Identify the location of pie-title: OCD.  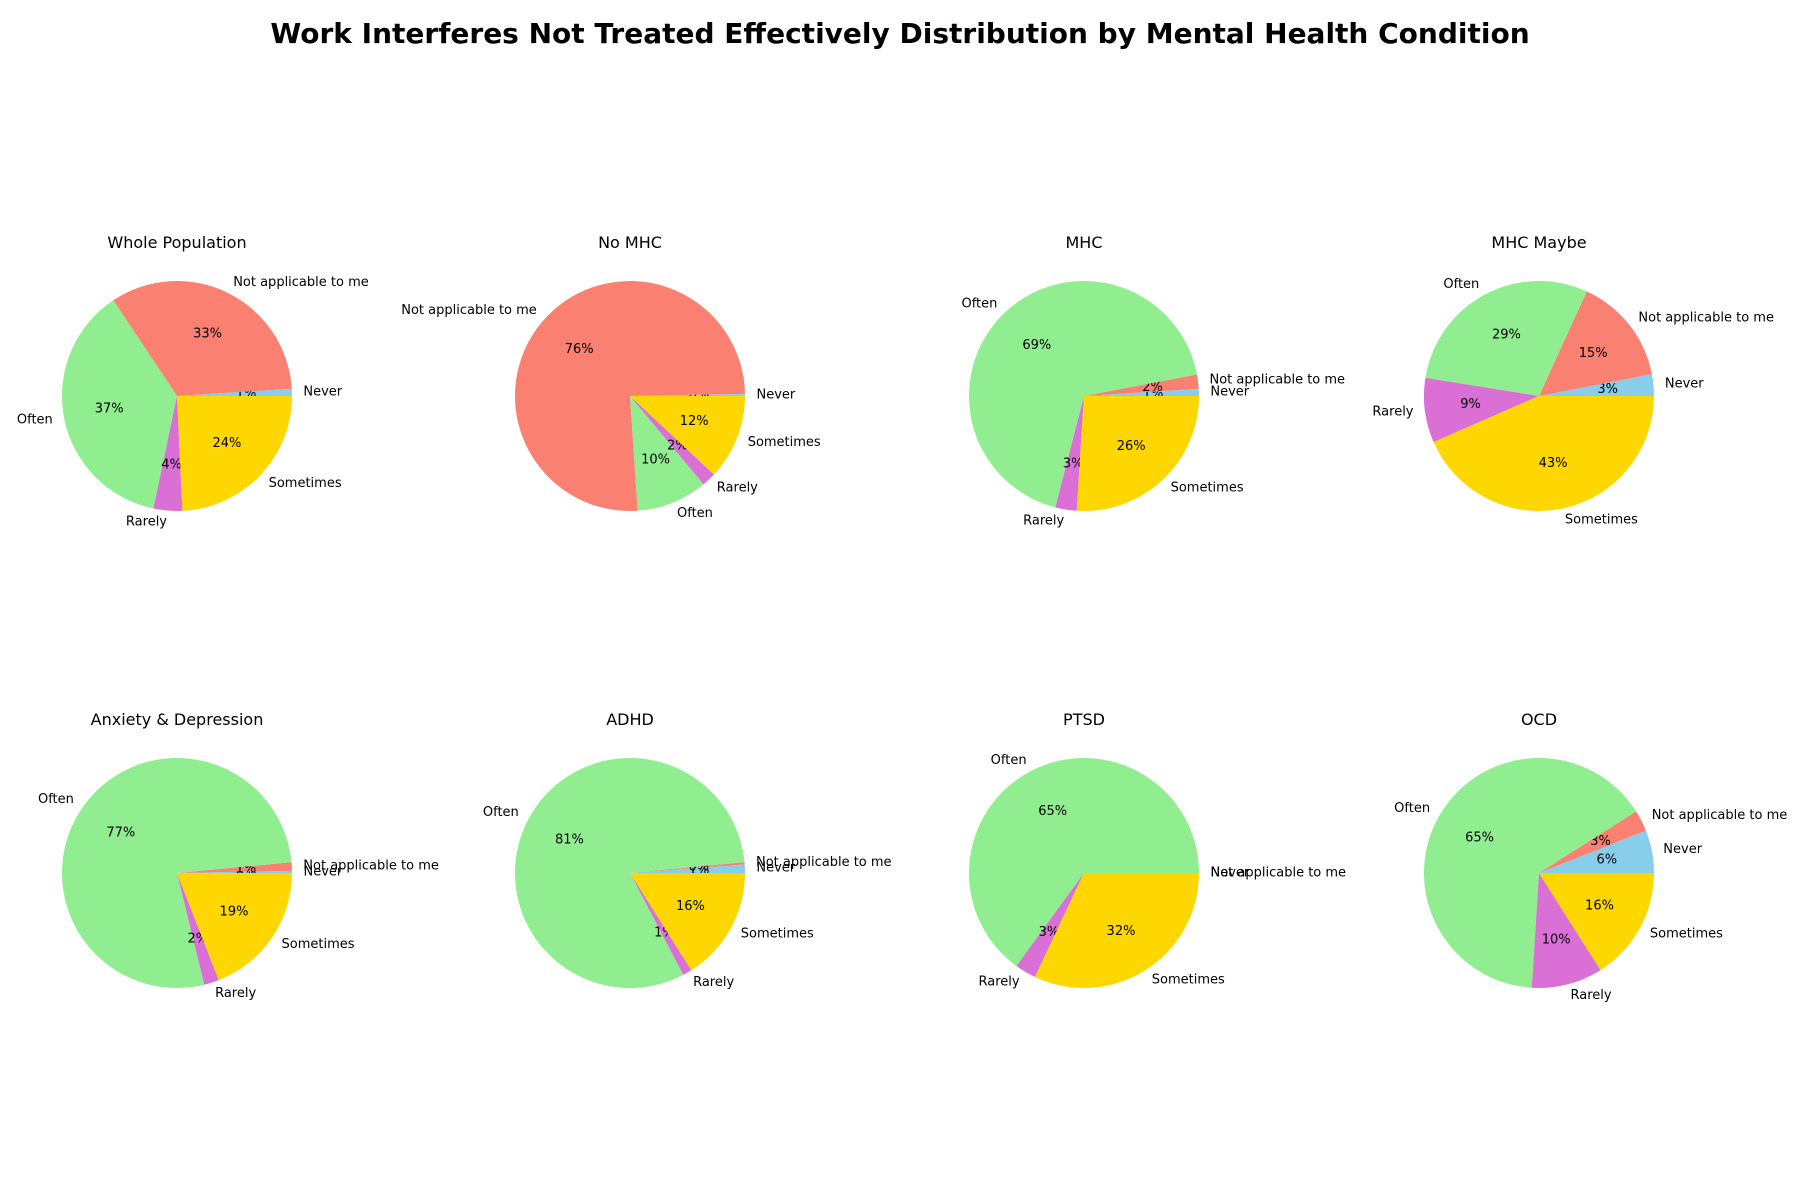
(1539, 719).